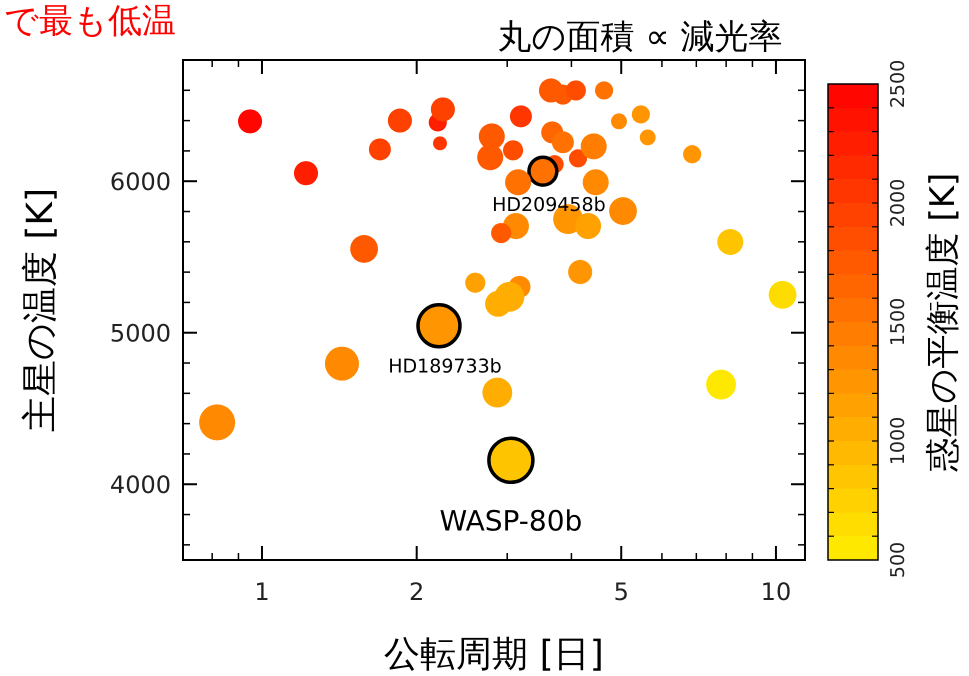 This screenshot has width=969, height=676. What do you see at coordinates (549, 205) in the screenshot?
I see `annotation: HD209458b` at bounding box center [549, 205].